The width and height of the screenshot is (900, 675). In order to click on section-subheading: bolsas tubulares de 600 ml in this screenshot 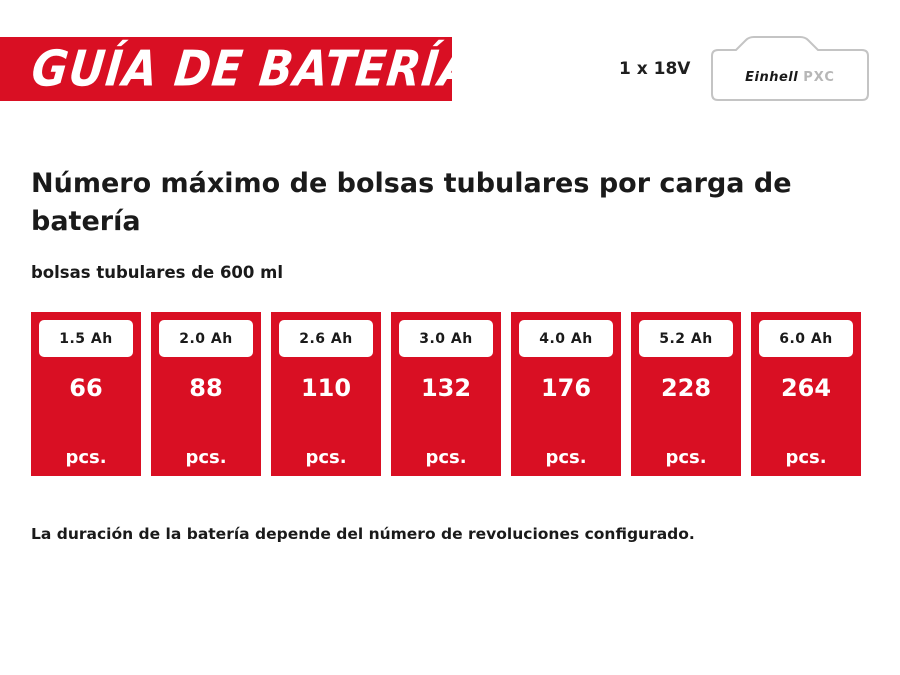, I will do `click(157, 272)`.